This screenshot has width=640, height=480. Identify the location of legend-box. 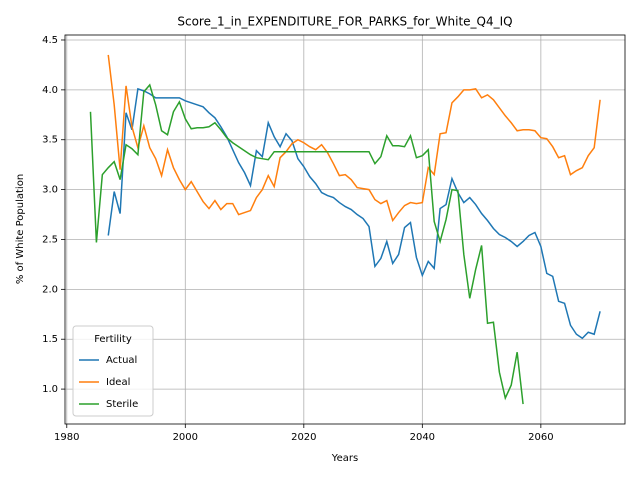
(113, 371).